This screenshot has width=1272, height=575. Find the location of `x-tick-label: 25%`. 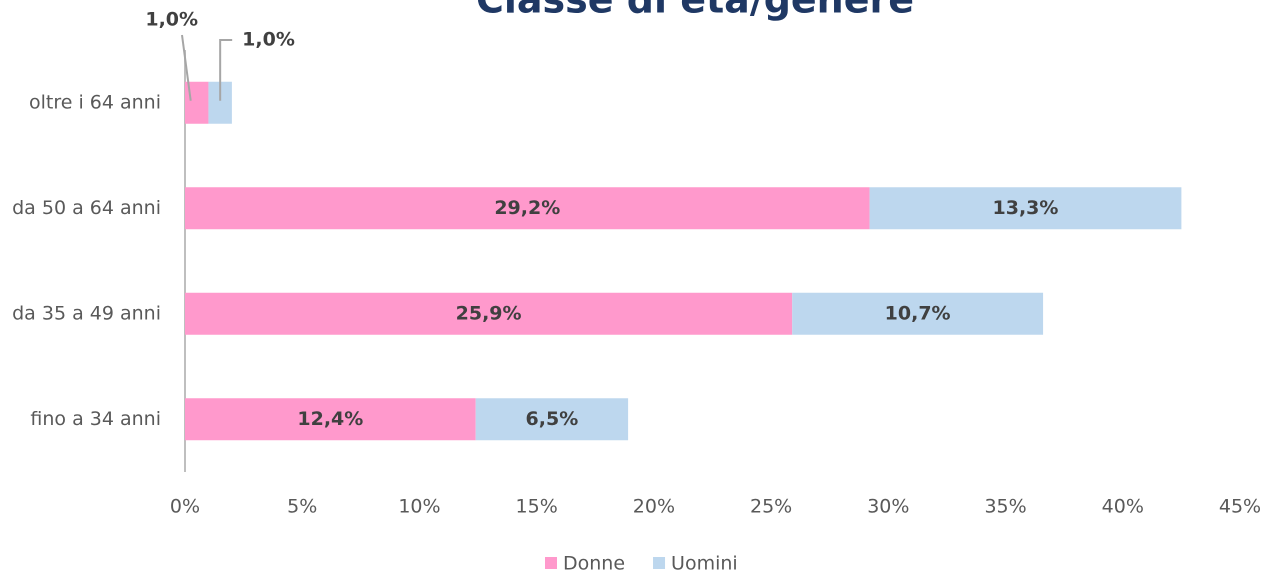

x-tick-label: 25% is located at coordinates (771, 507).